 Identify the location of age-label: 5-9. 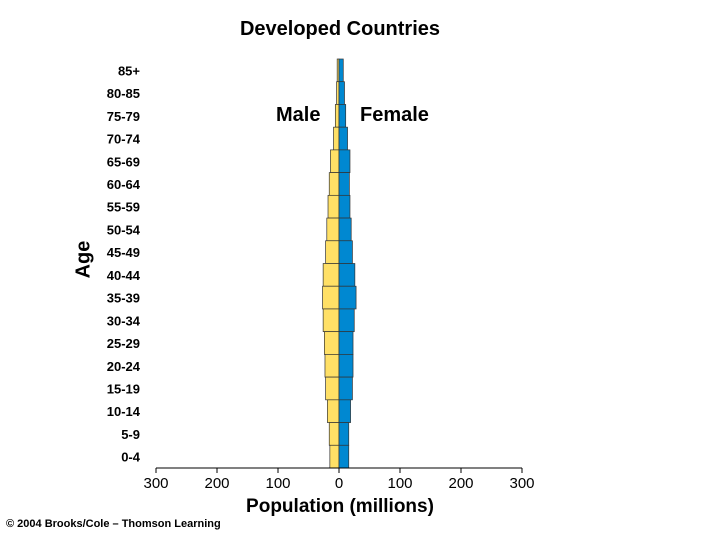
(130, 434).